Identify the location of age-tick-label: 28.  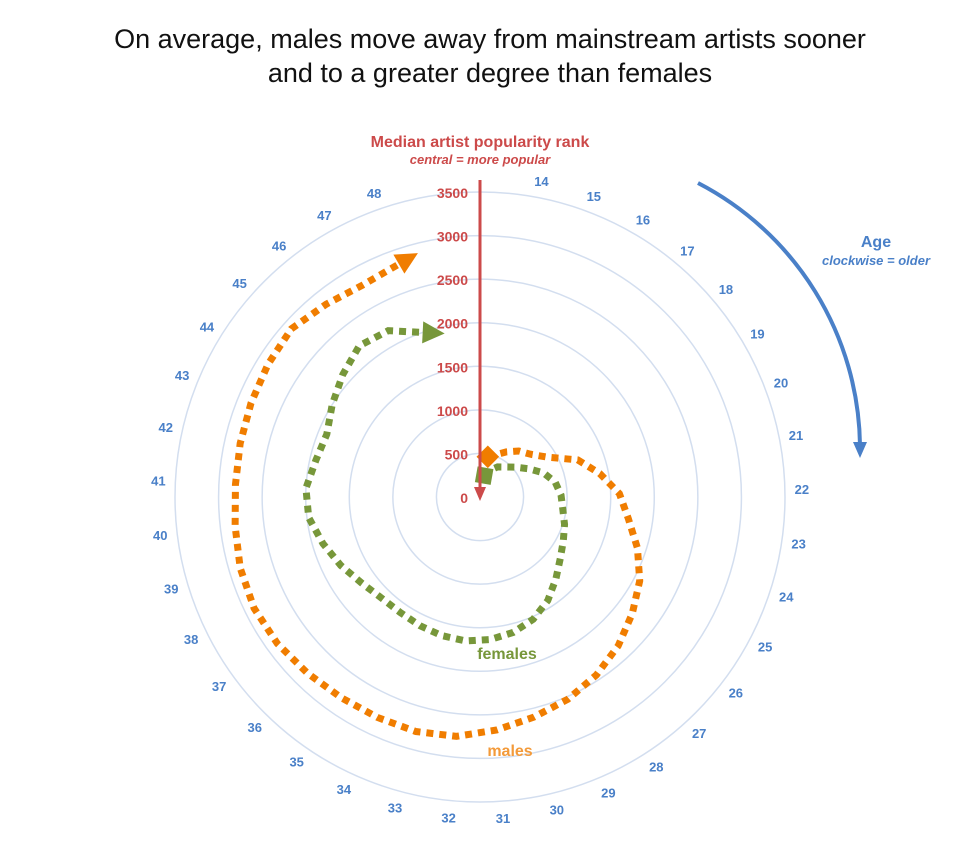
(656, 766).